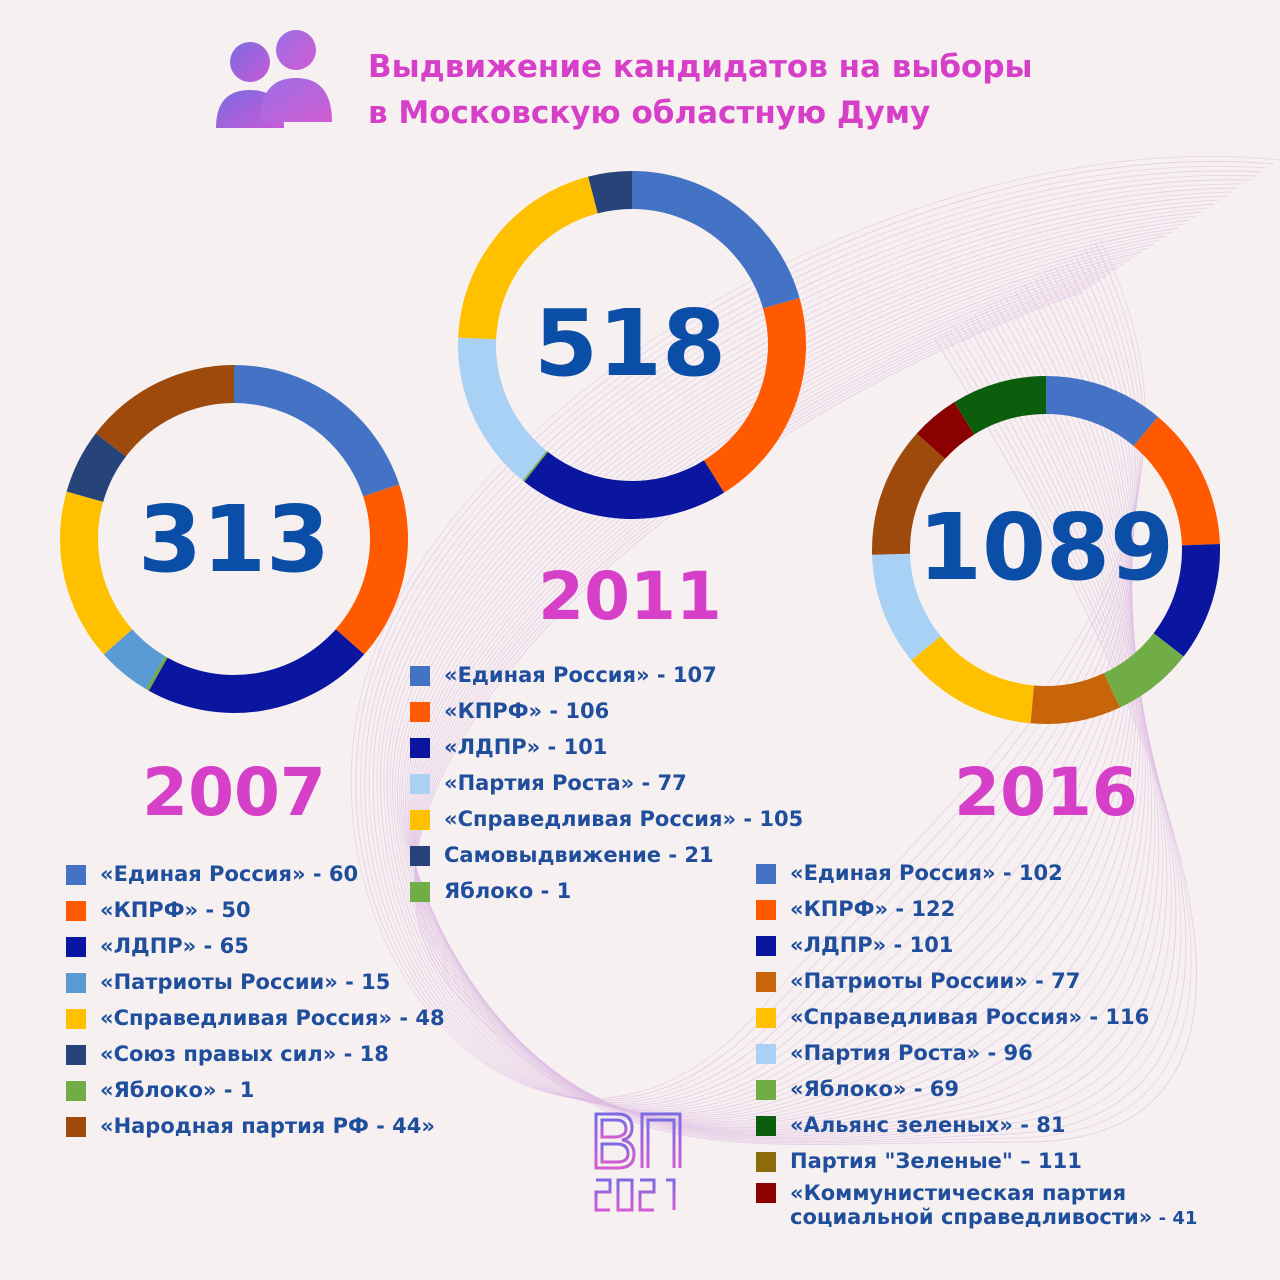 This screenshot has height=1280, width=1280. What do you see at coordinates (565, 783) in the screenshot?
I see `legend-label: «Партия Роста» - 77` at bounding box center [565, 783].